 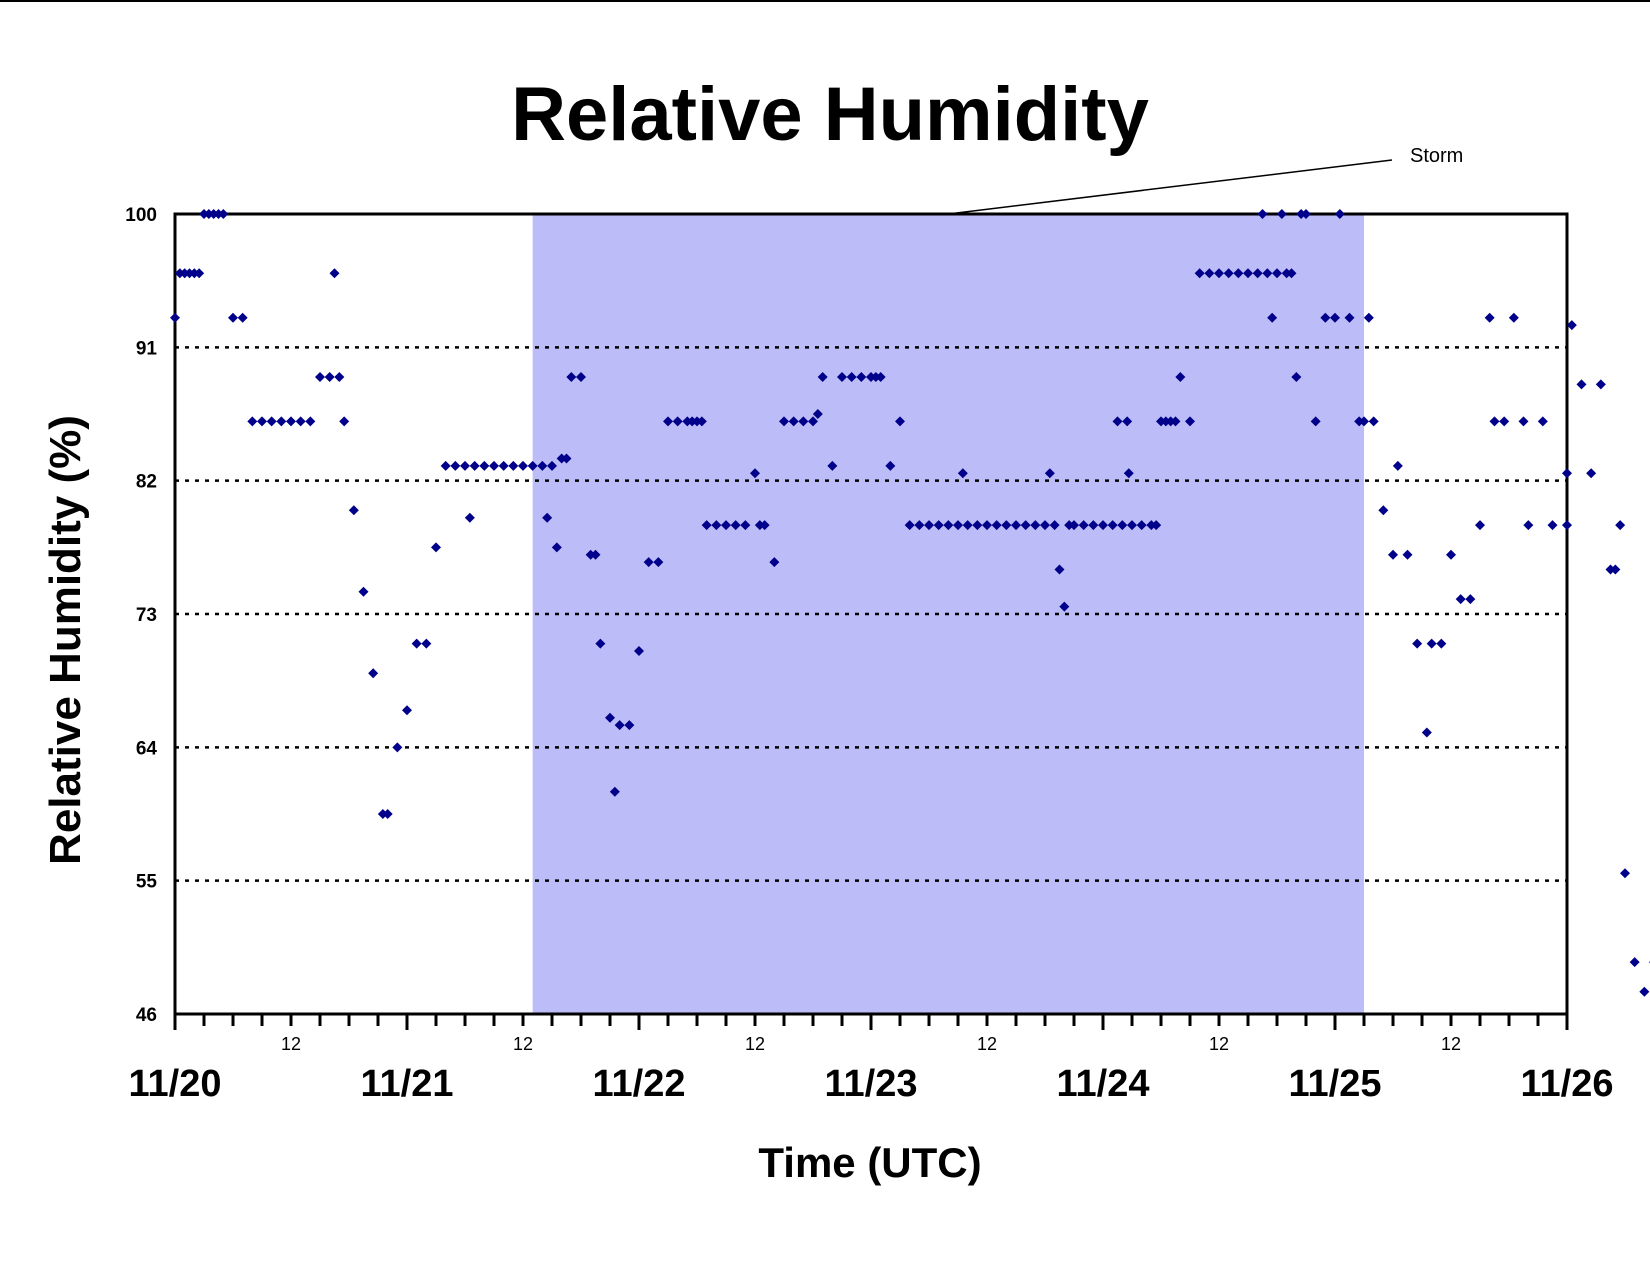 What do you see at coordinates (147, 882) in the screenshot?
I see `y-tick-label: 55` at bounding box center [147, 882].